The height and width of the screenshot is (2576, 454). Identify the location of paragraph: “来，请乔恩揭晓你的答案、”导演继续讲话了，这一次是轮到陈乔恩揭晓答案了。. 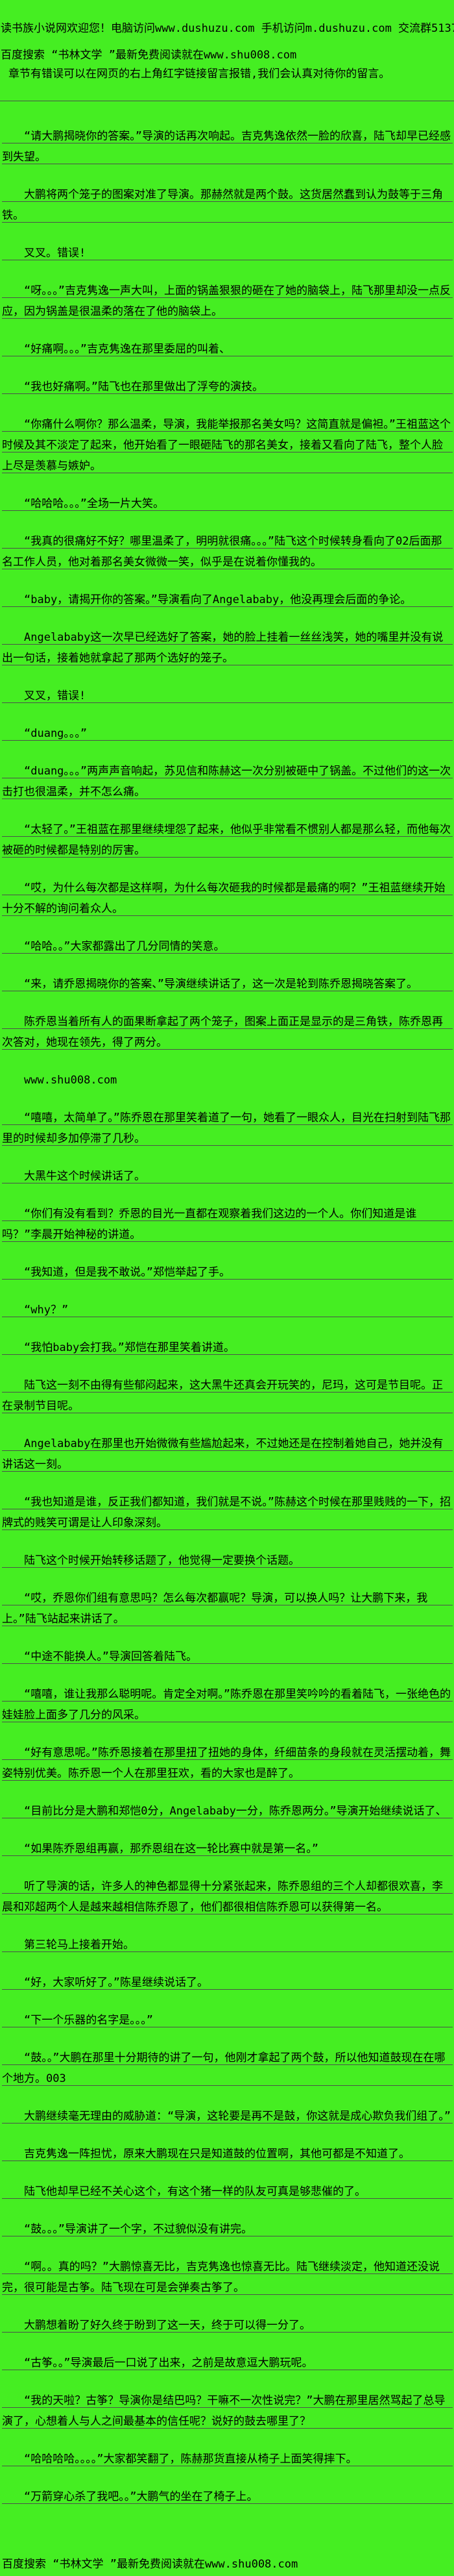
(227, 984).